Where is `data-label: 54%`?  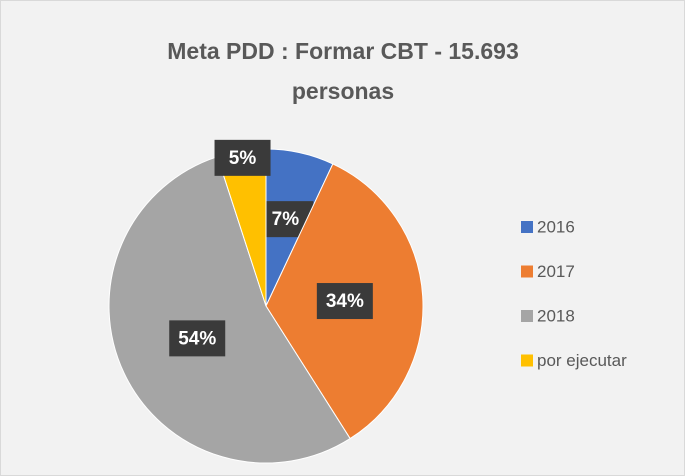
data-label: 54% is located at coordinates (197, 338).